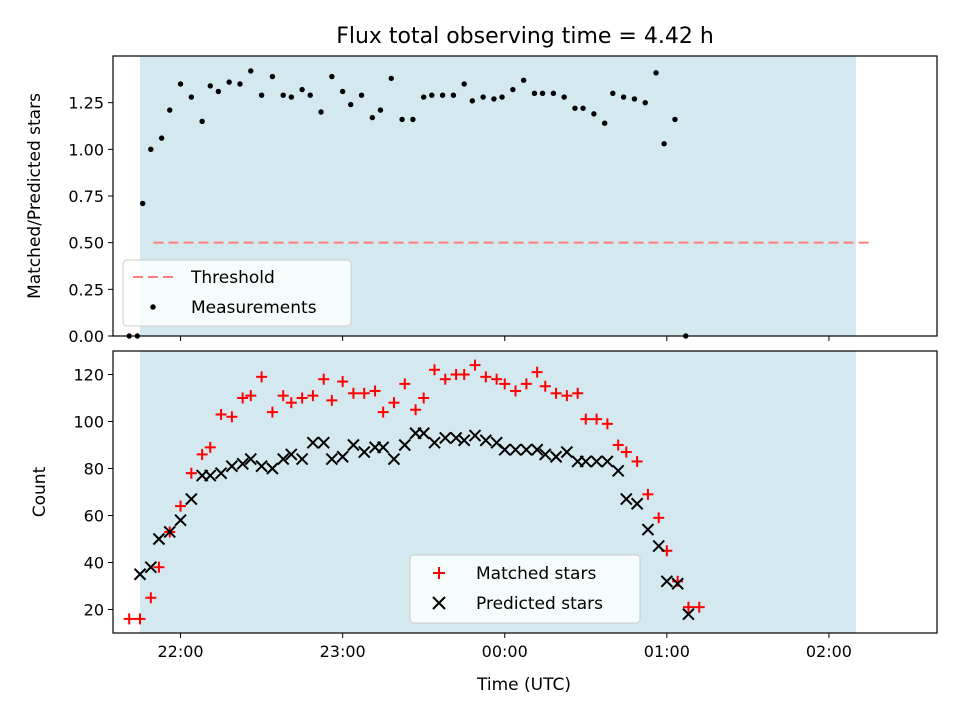 Image resolution: width=960 pixels, height=720 pixels. I want to click on chart-title: Flux total observing time = 4.42 h, so click(525, 36).